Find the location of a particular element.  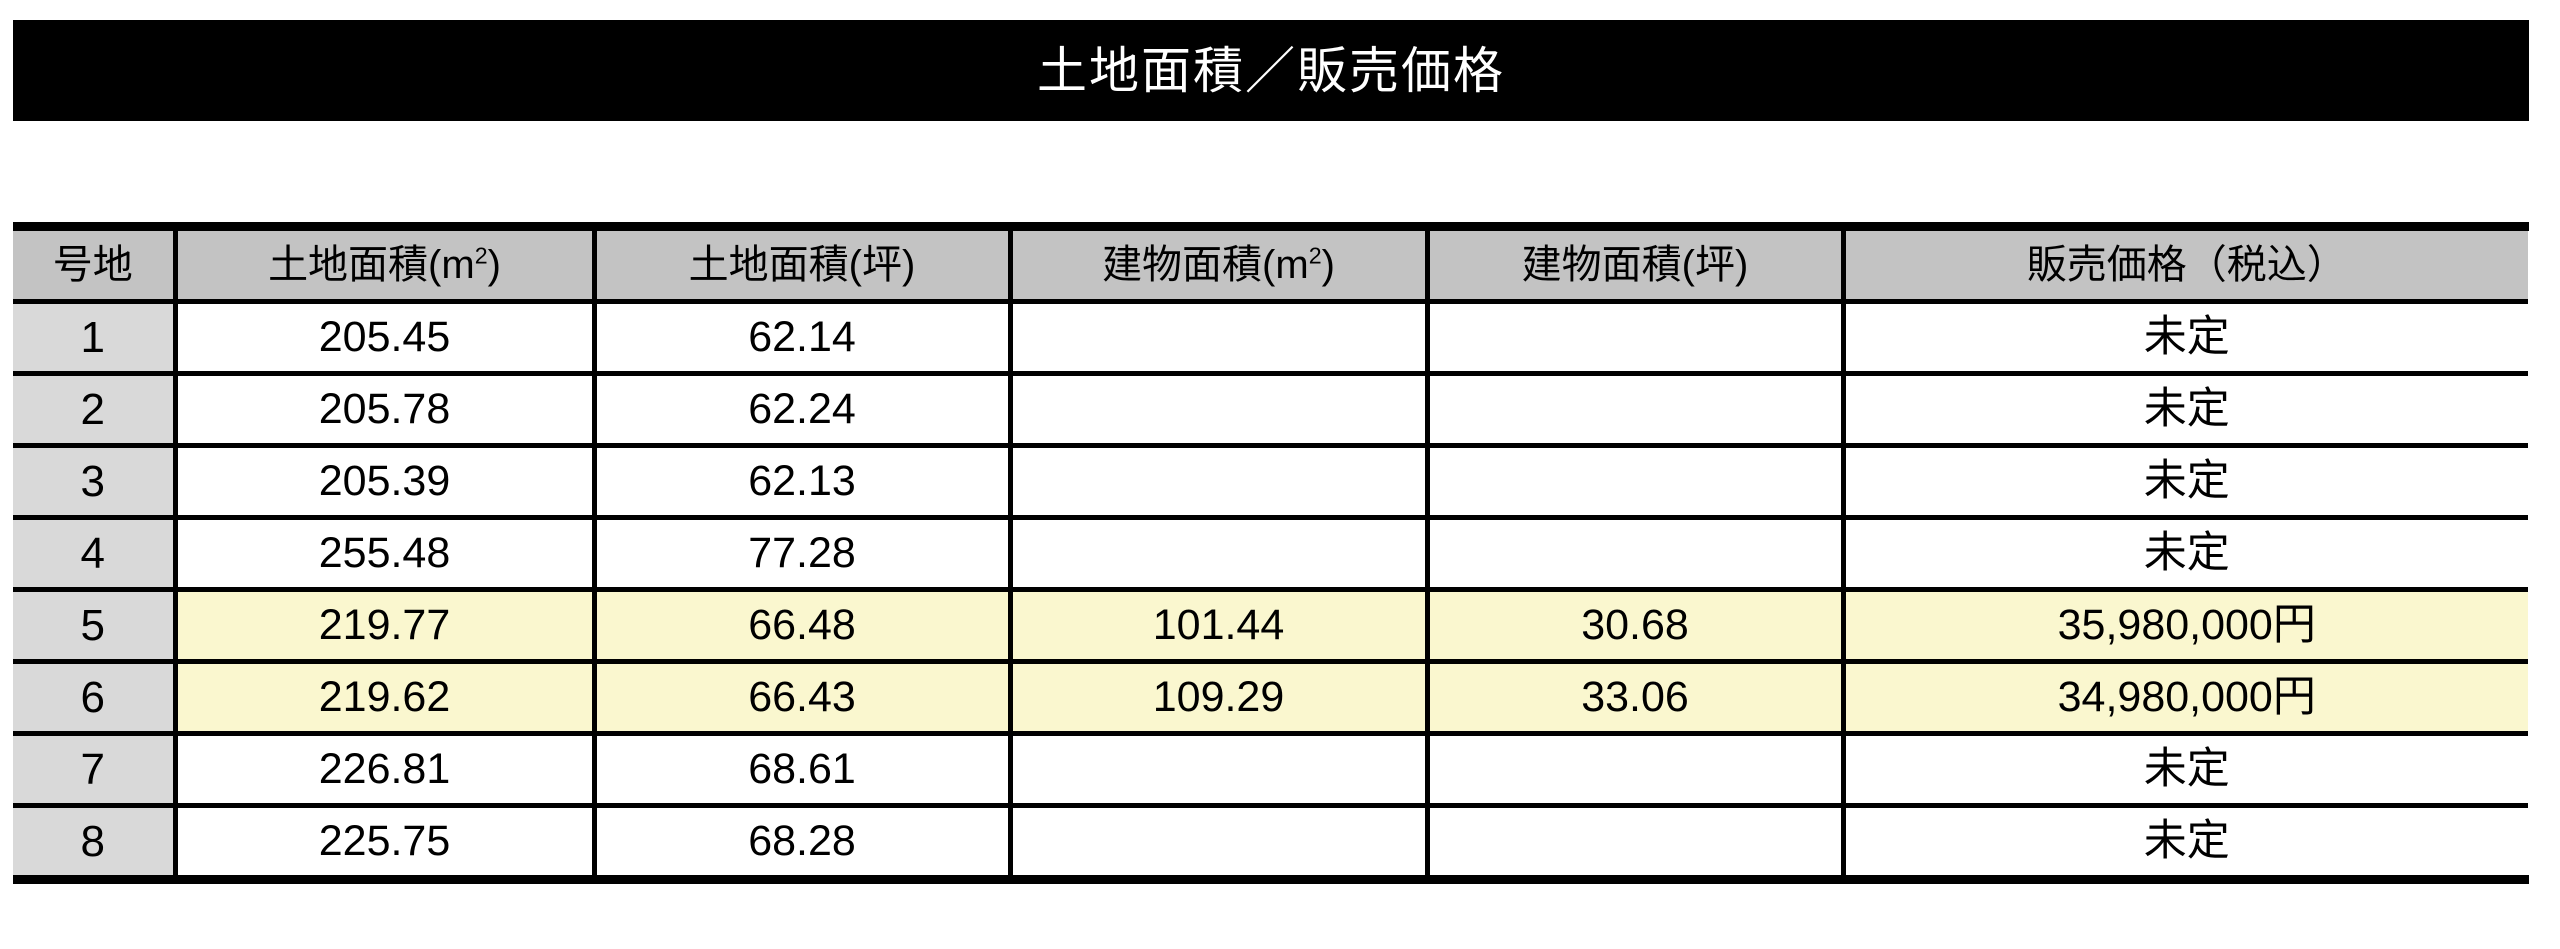

table-row: 6 219.62 66.43 109.29 33.06 34,980,000円 is located at coordinates (1270, 698).